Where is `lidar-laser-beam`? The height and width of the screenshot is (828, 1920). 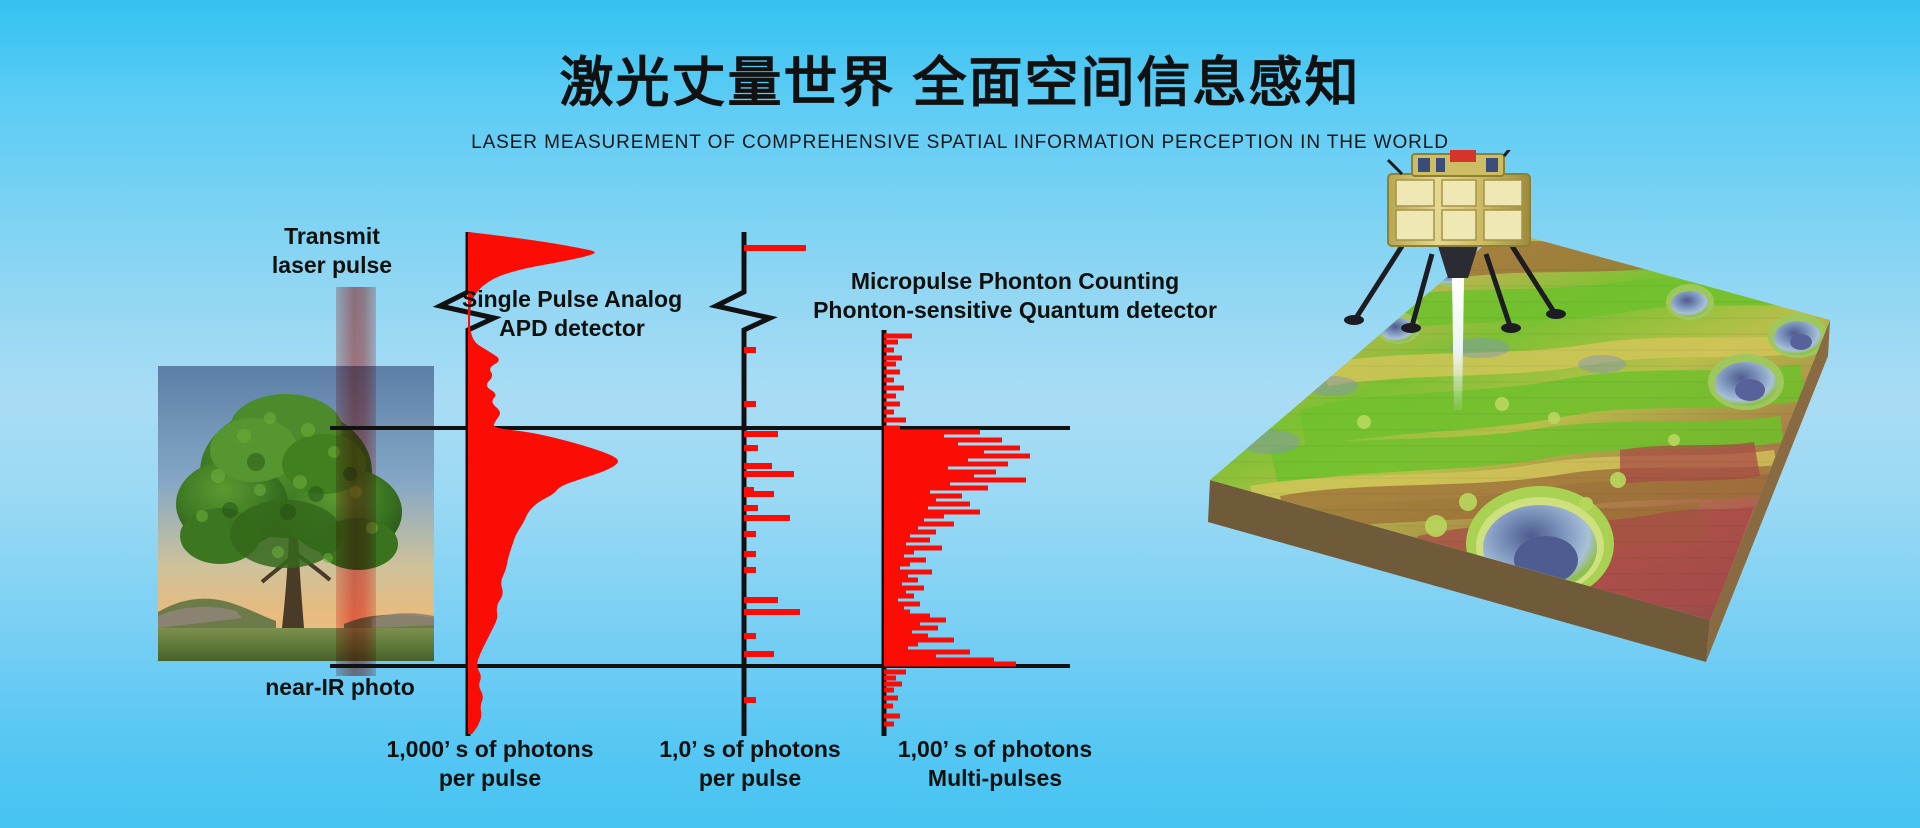 lidar-laser-beam is located at coordinates (1458, 344).